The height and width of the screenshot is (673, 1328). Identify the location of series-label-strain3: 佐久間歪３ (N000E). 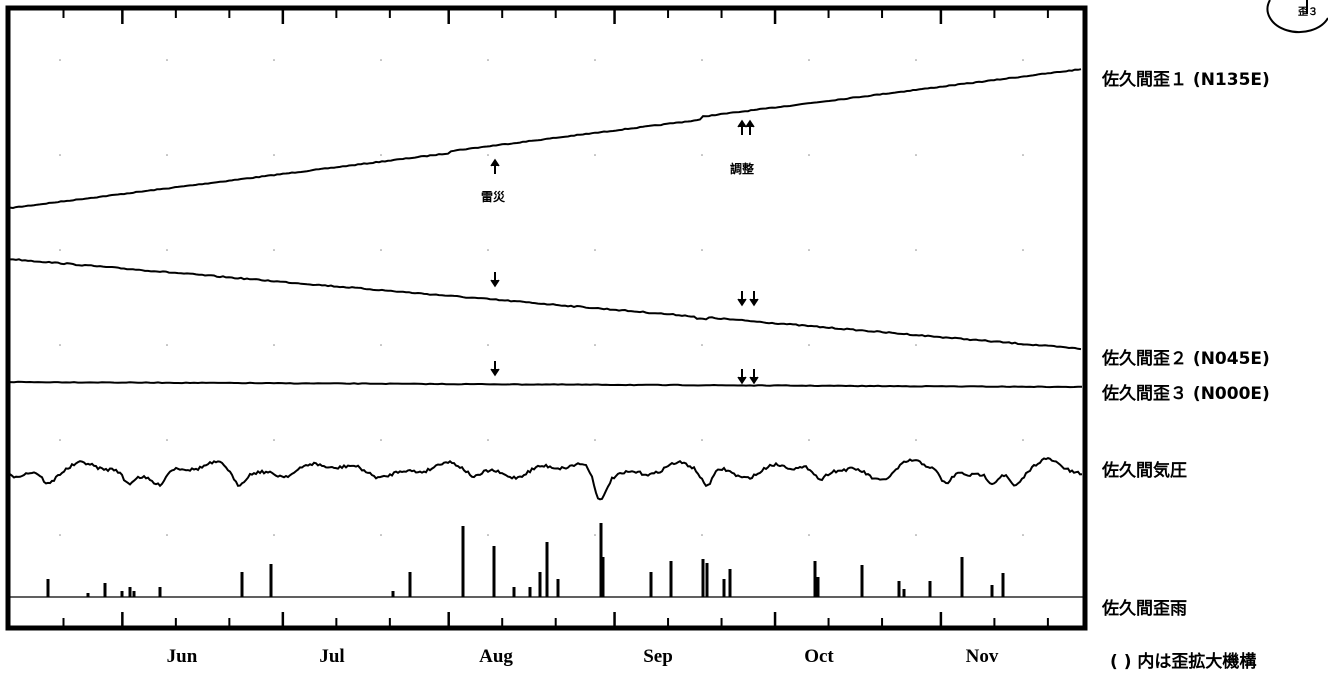
(1186, 394).